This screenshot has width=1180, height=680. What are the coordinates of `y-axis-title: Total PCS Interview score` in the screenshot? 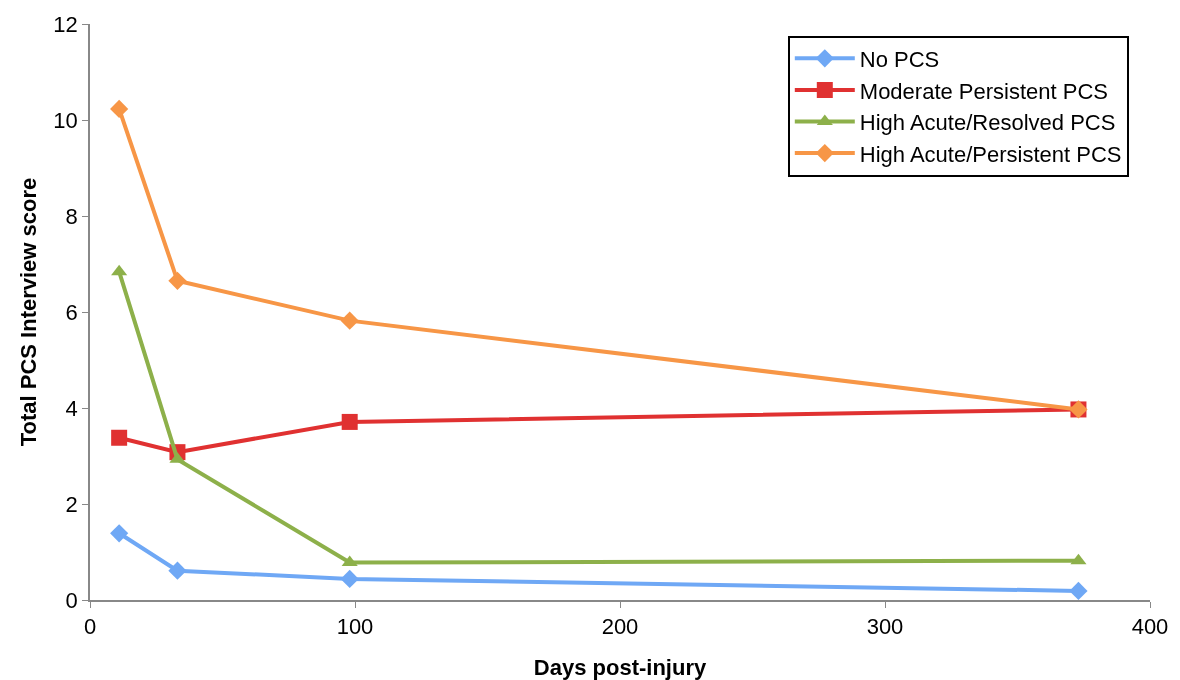 It's located at (28, 312).